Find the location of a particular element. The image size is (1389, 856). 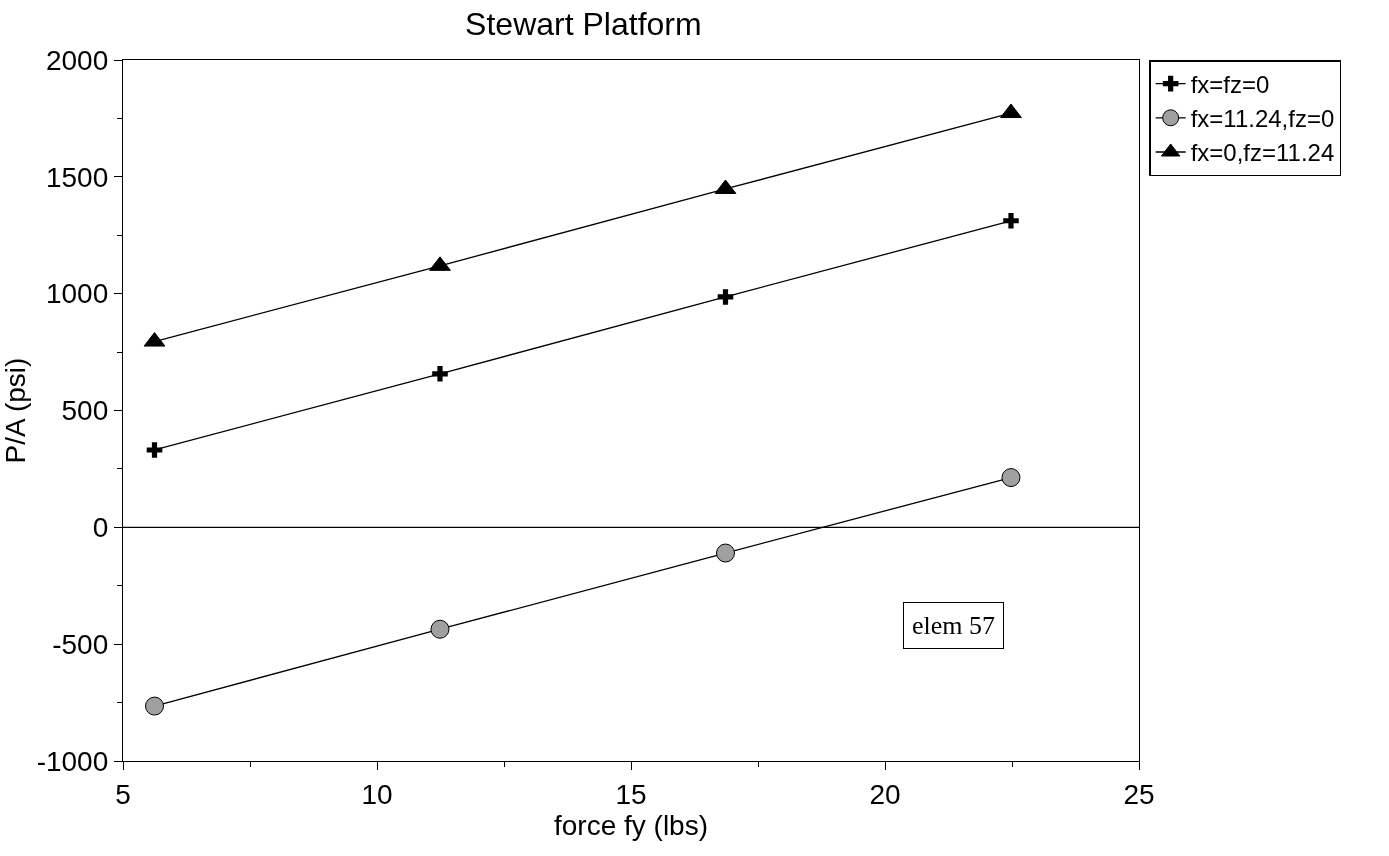

x-tick-label: 25 is located at coordinates (1139, 794).